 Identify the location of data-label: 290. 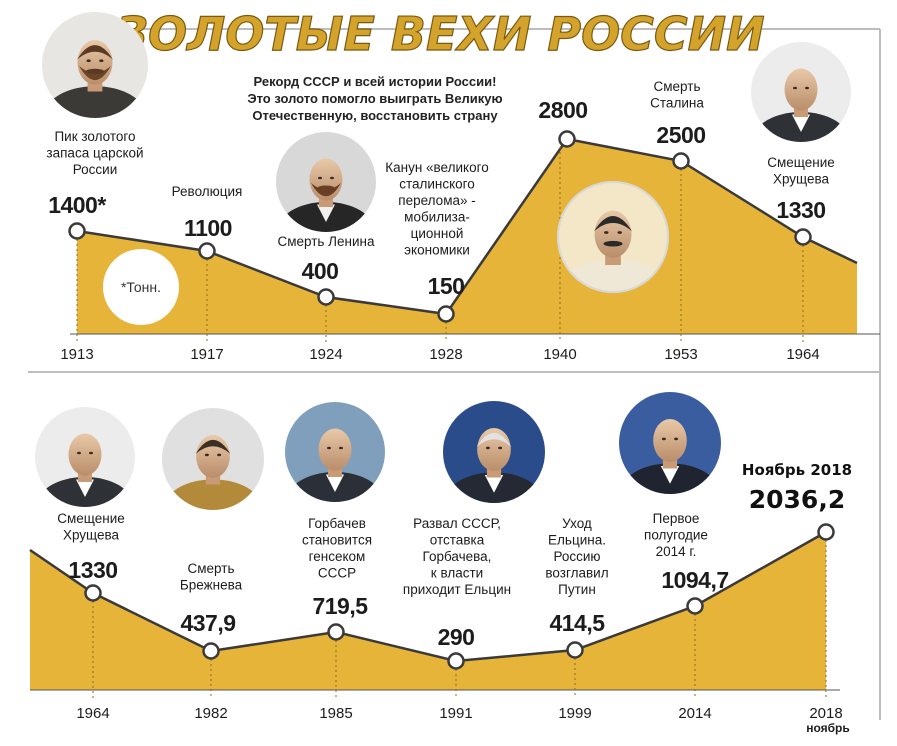
(456, 637).